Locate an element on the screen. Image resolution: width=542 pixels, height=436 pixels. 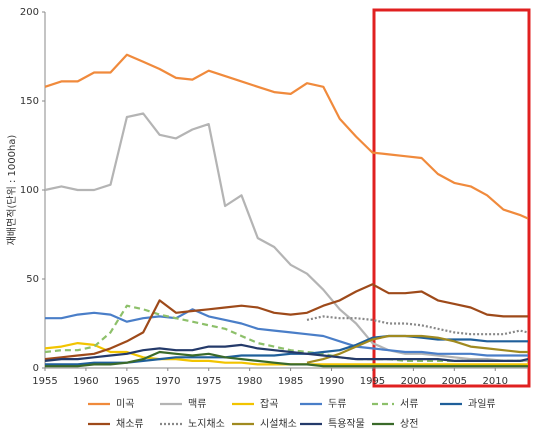
legend-label: 상전 is located at coordinates (409, 424).